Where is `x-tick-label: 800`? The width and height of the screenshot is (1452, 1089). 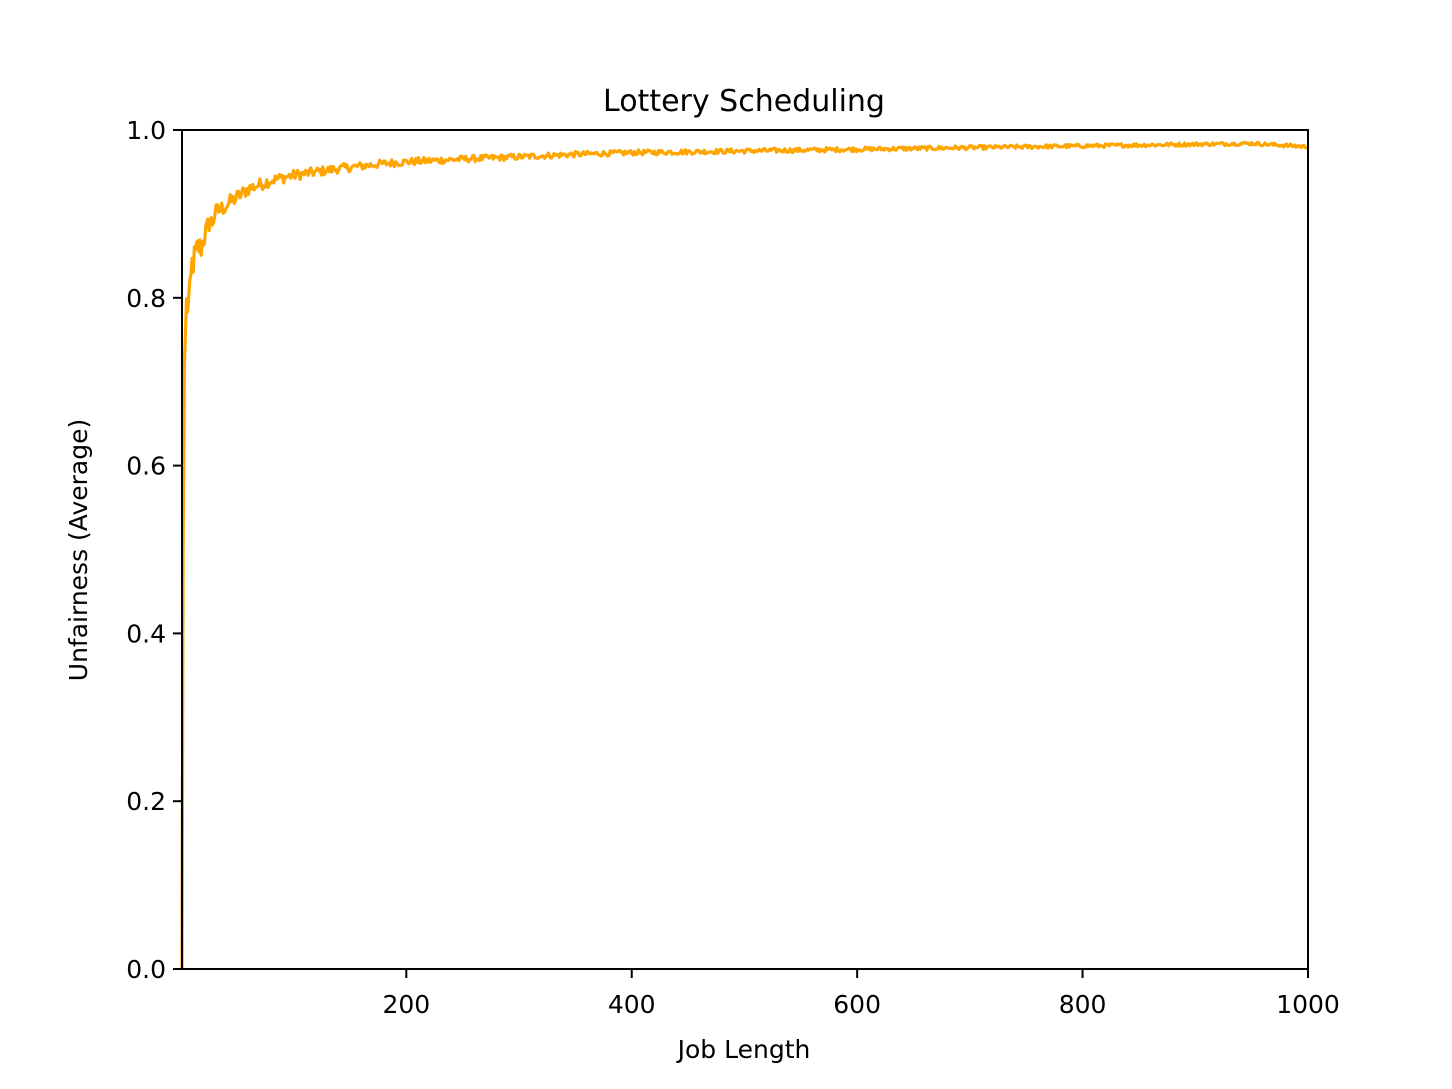
x-tick-label: 800 is located at coordinates (1083, 1004).